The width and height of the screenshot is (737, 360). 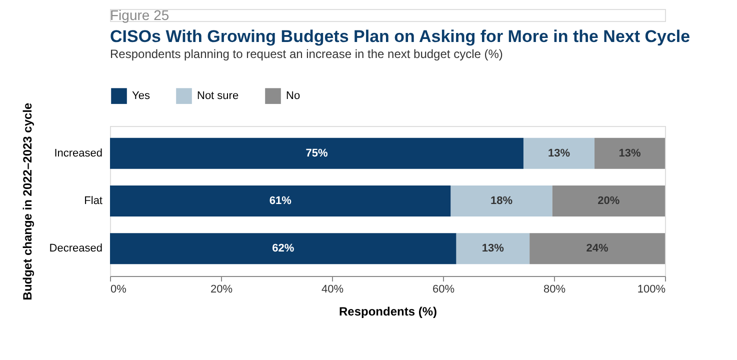 I want to click on x-tick-label: 100%, so click(x=651, y=290).